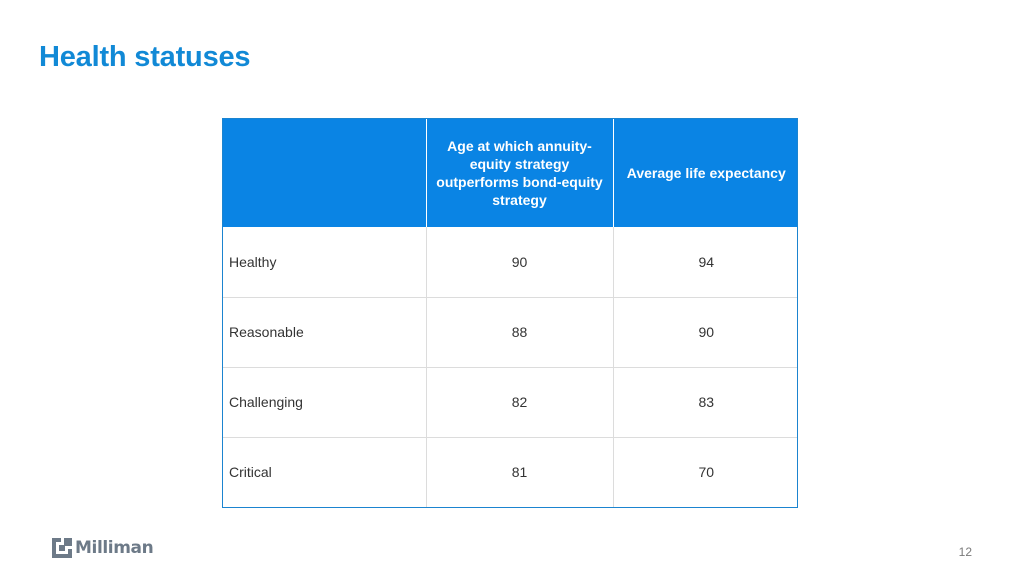 The image size is (1024, 576). I want to click on table-row: Healthy 90 94, so click(510, 262).